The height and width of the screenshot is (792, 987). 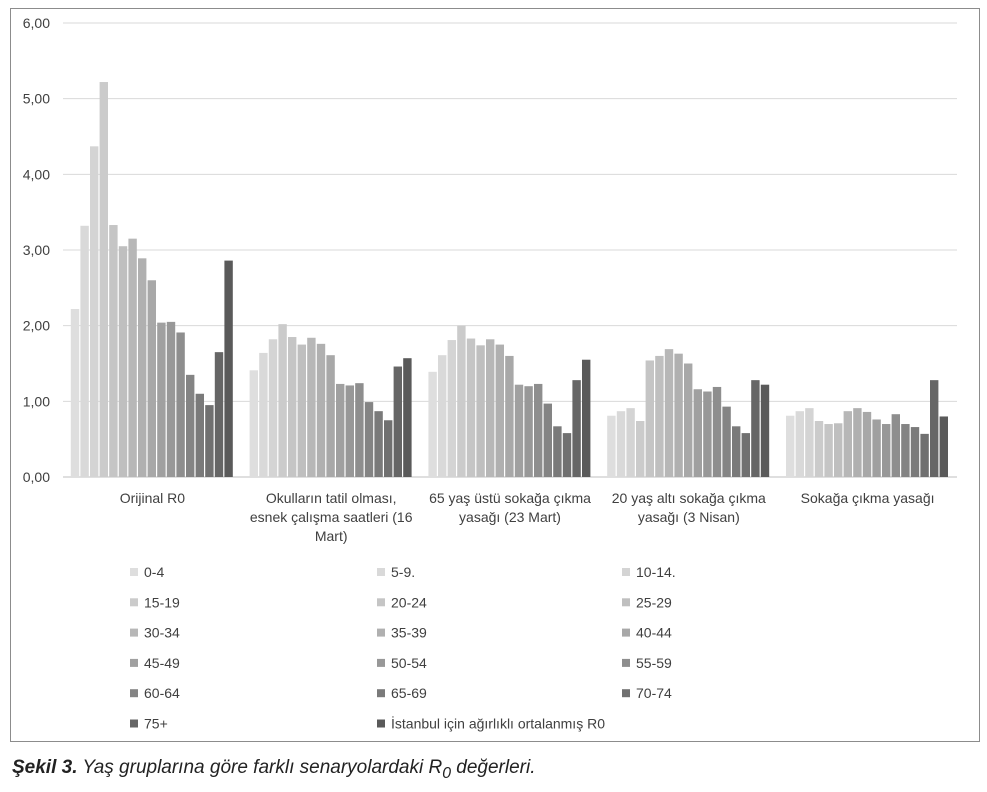 What do you see at coordinates (162, 602) in the screenshot?
I see `legend-entry: 15-19` at bounding box center [162, 602].